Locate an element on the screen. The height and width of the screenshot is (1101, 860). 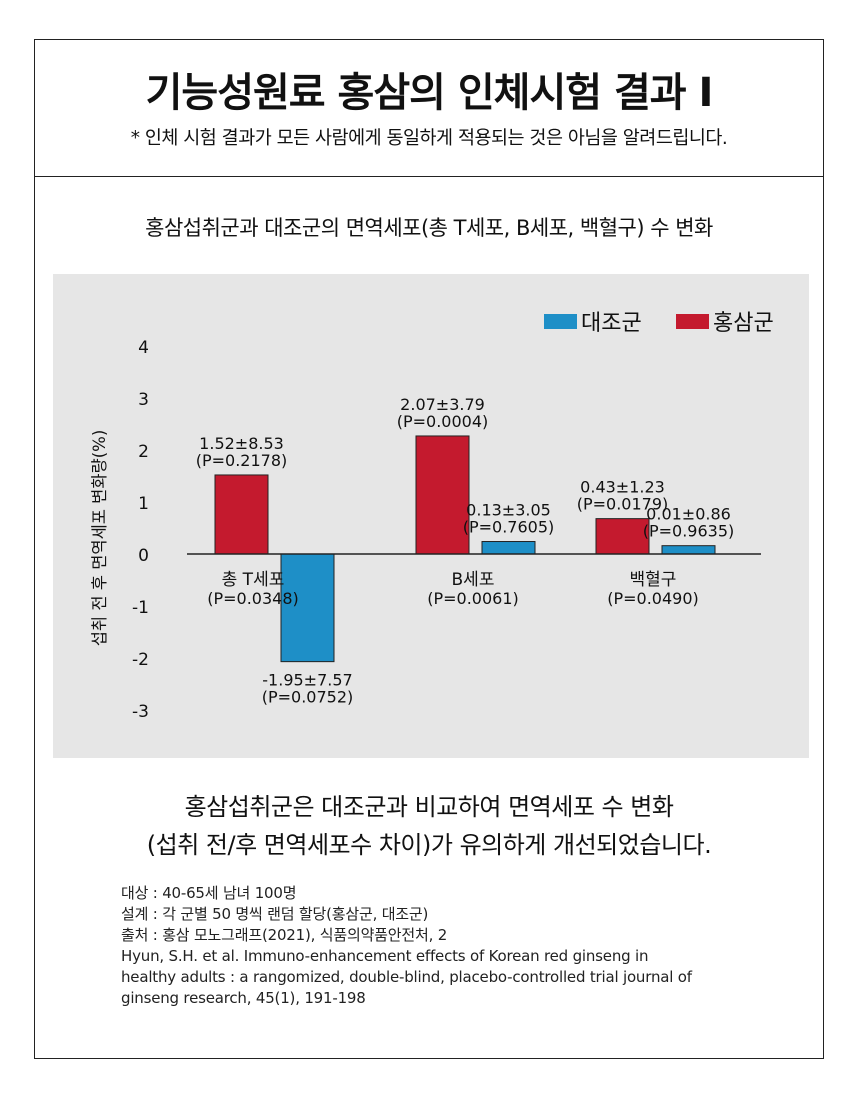
category-p-value: (P=0.0490) is located at coordinates (653, 598).